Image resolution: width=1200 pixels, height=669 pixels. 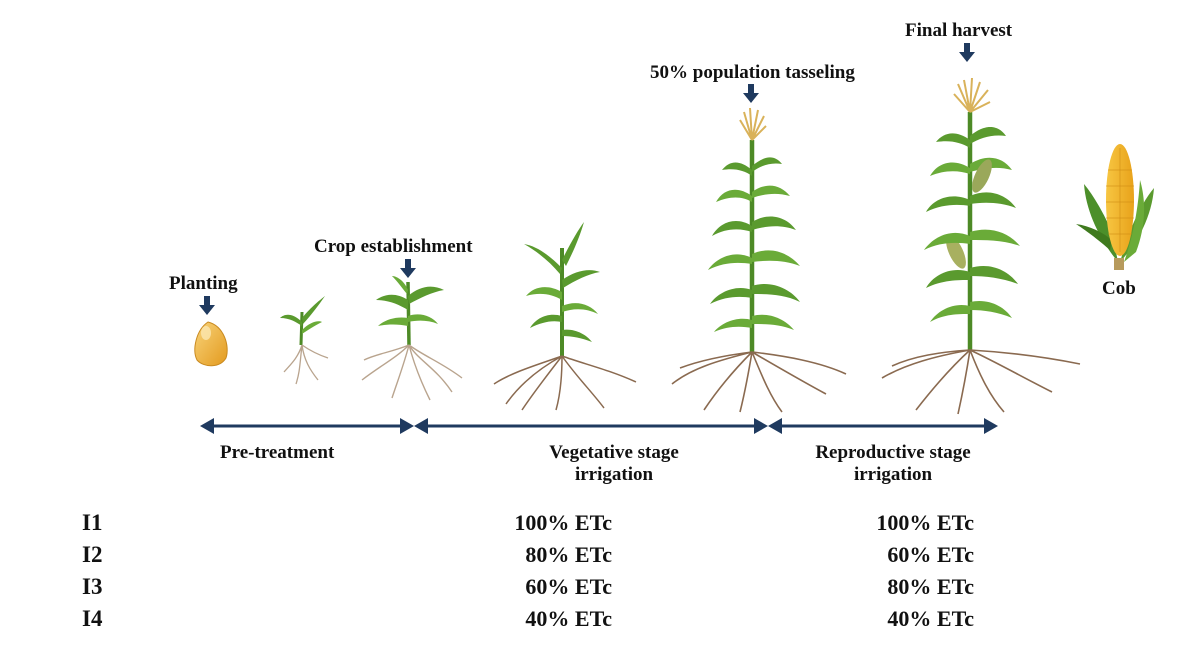 What do you see at coordinates (203, 283) in the screenshot?
I see `planting-label: Planting` at bounding box center [203, 283].